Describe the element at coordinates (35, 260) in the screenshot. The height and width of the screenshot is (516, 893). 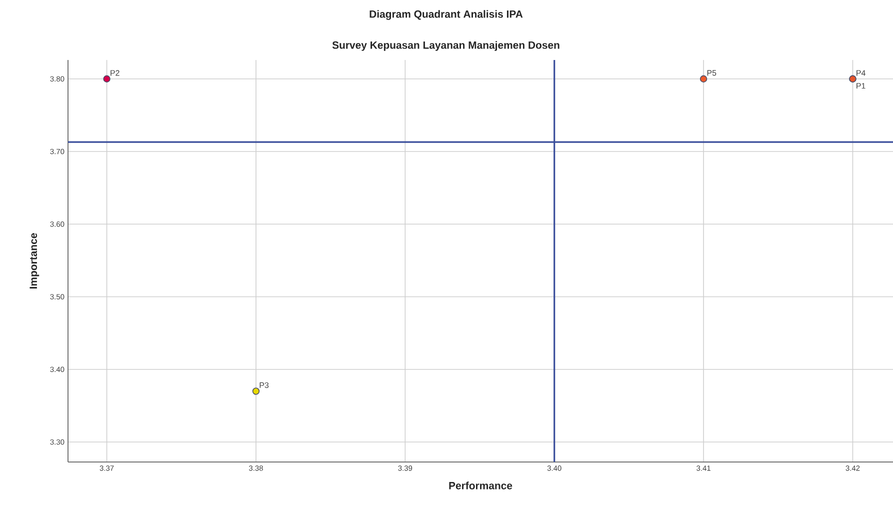
I see `y-axis-title: Importance` at that location.